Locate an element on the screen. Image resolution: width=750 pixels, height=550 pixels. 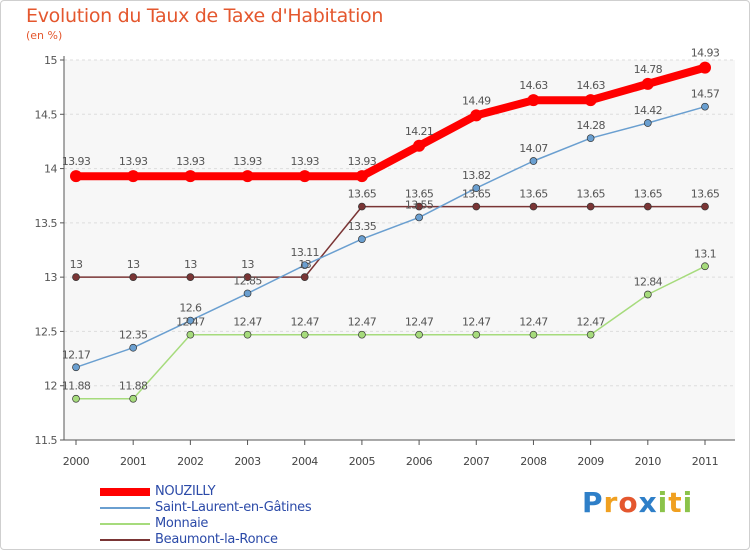
data-label: 13.35 is located at coordinates (362, 226).